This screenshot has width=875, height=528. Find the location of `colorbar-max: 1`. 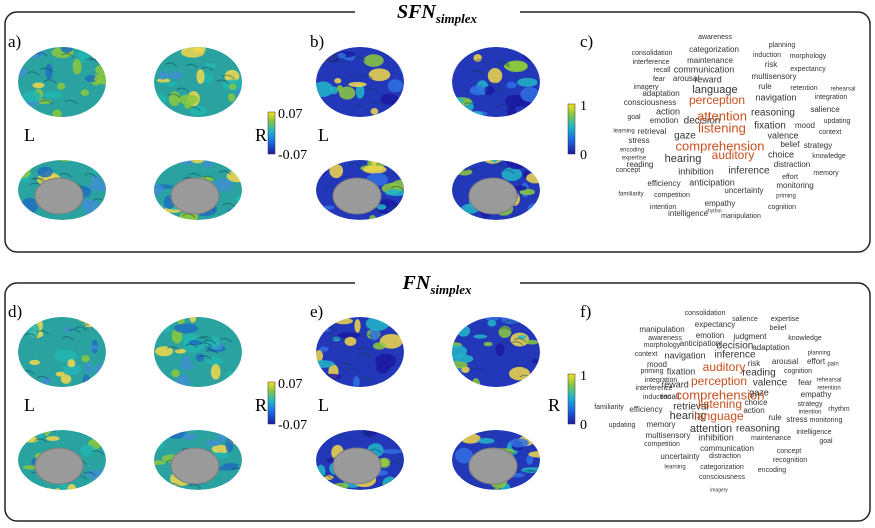

colorbar-max: 1 is located at coordinates (583, 376).